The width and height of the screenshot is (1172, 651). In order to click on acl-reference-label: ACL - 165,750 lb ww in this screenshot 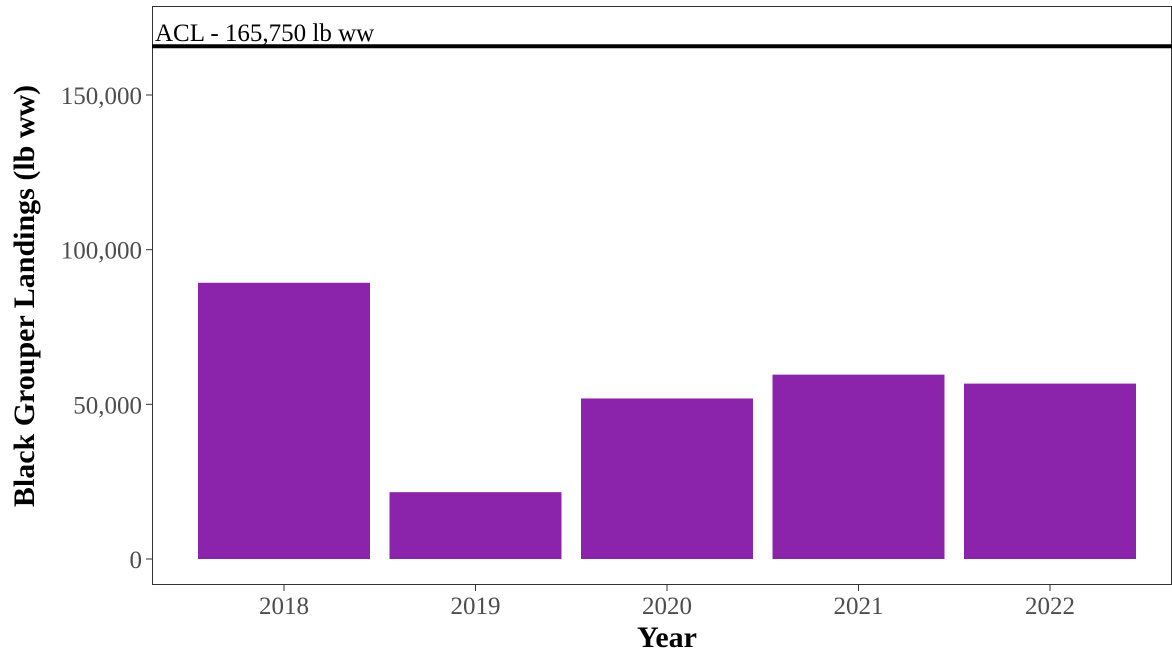, I will do `click(264, 33)`.